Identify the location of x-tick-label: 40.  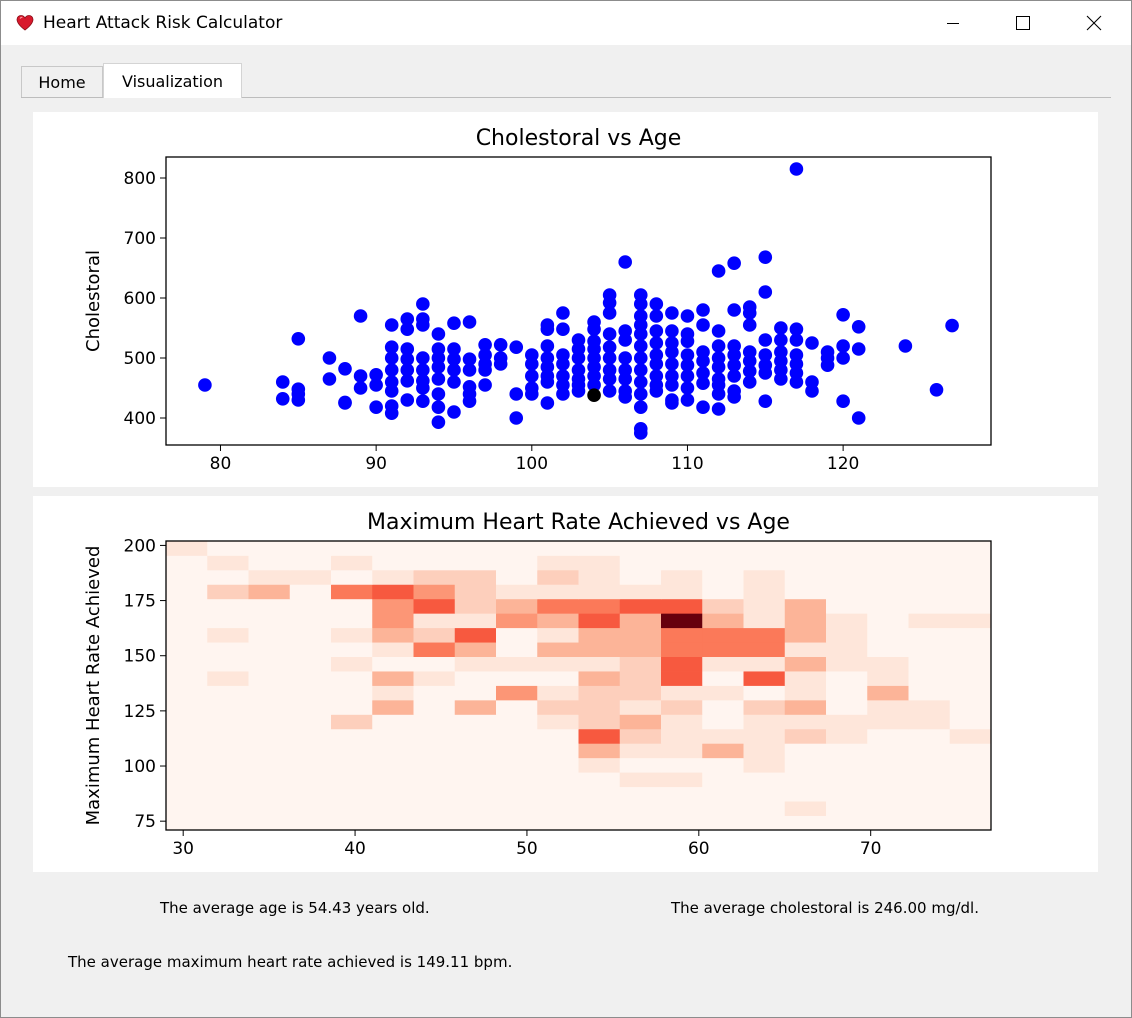
(355, 849).